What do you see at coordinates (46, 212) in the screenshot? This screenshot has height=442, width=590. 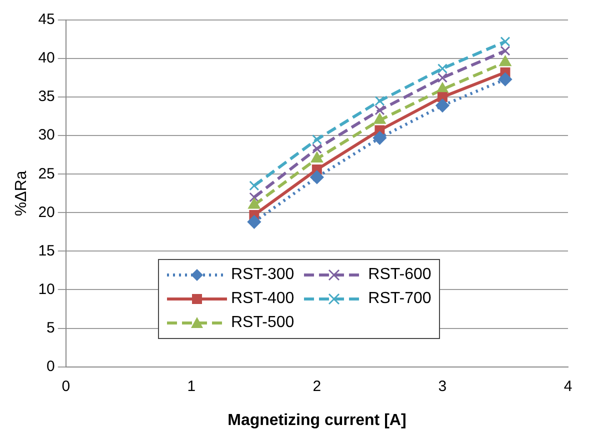 I see `y-tick-label: 20` at bounding box center [46, 212].